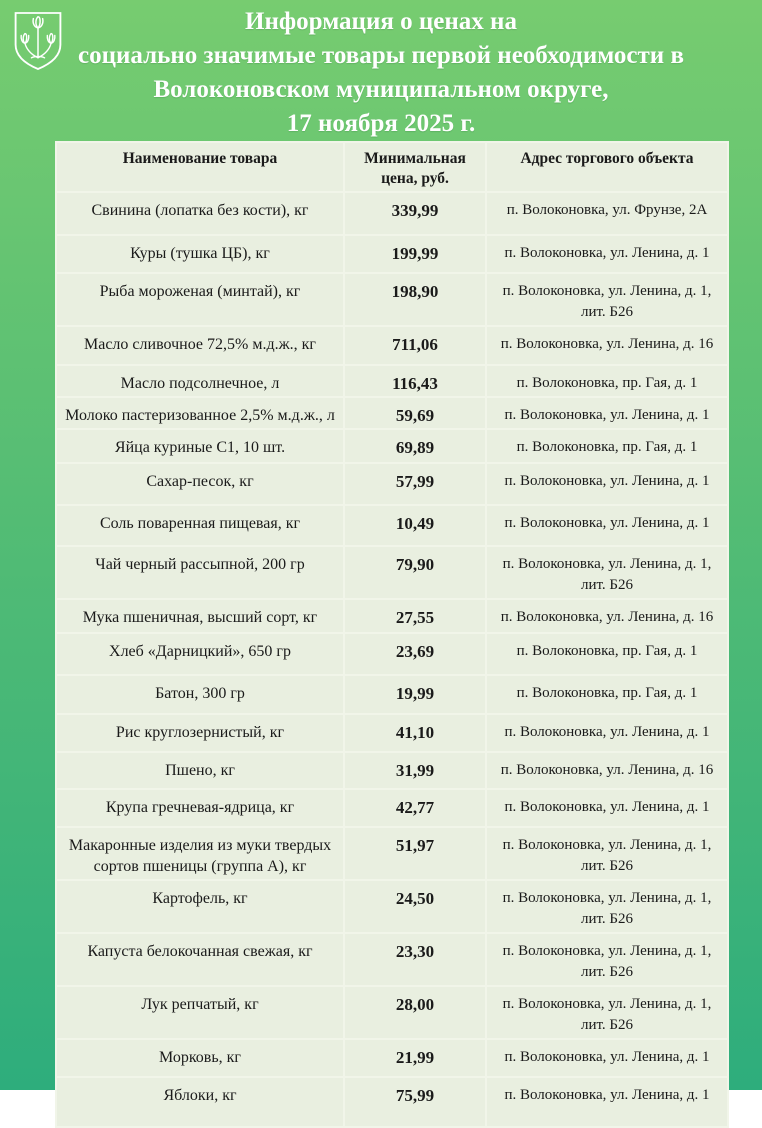  Describe the element at coordinates (200, 167) in the screenshot. I see `col-header-product-name: Наименование товара` at that location.